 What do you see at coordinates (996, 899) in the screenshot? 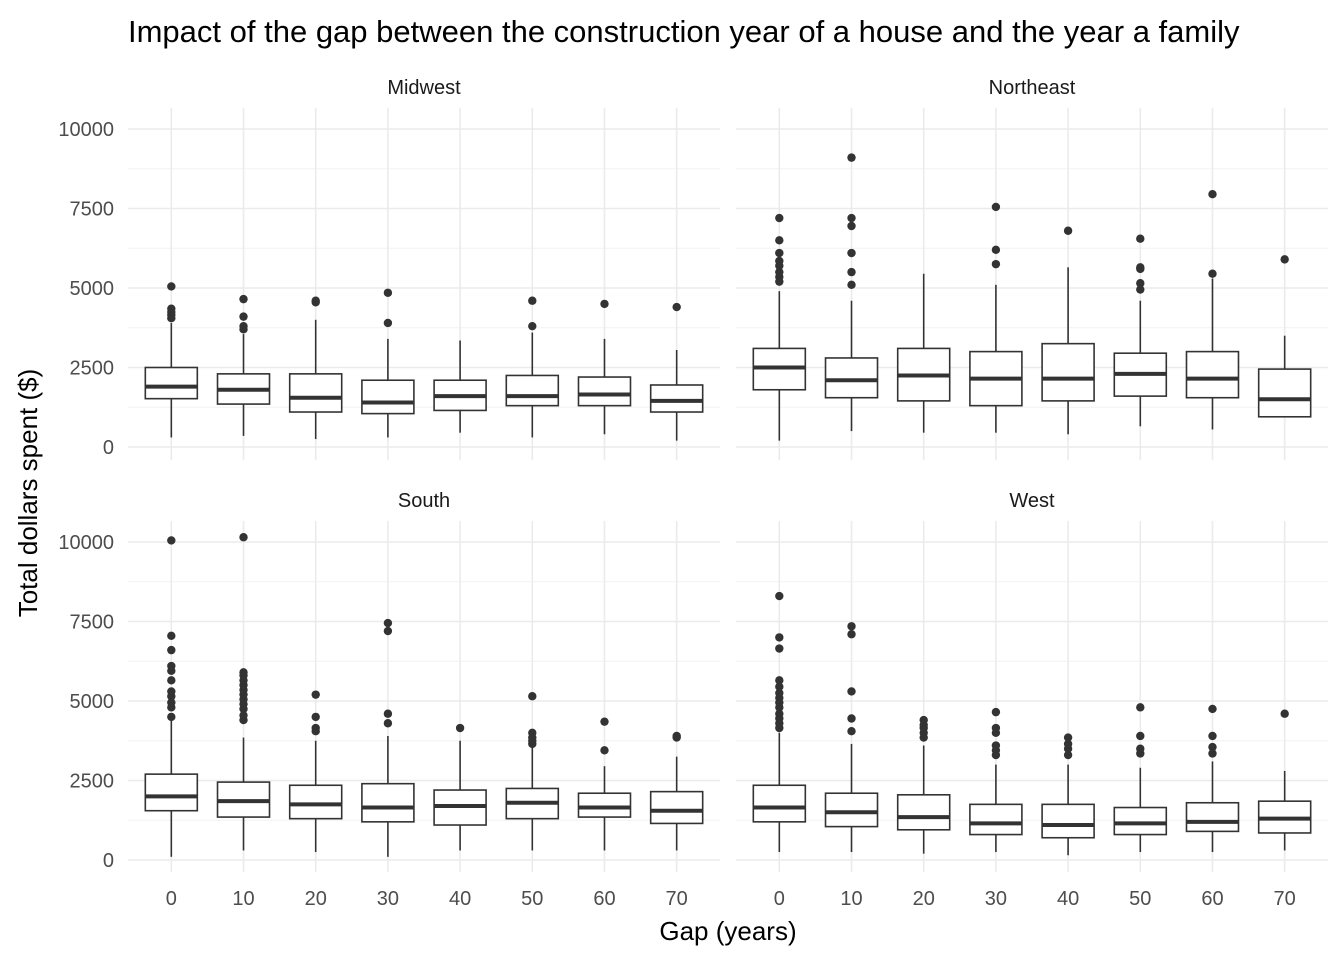
I see `x-tick-label: 30` at bounding box center [996, 899].